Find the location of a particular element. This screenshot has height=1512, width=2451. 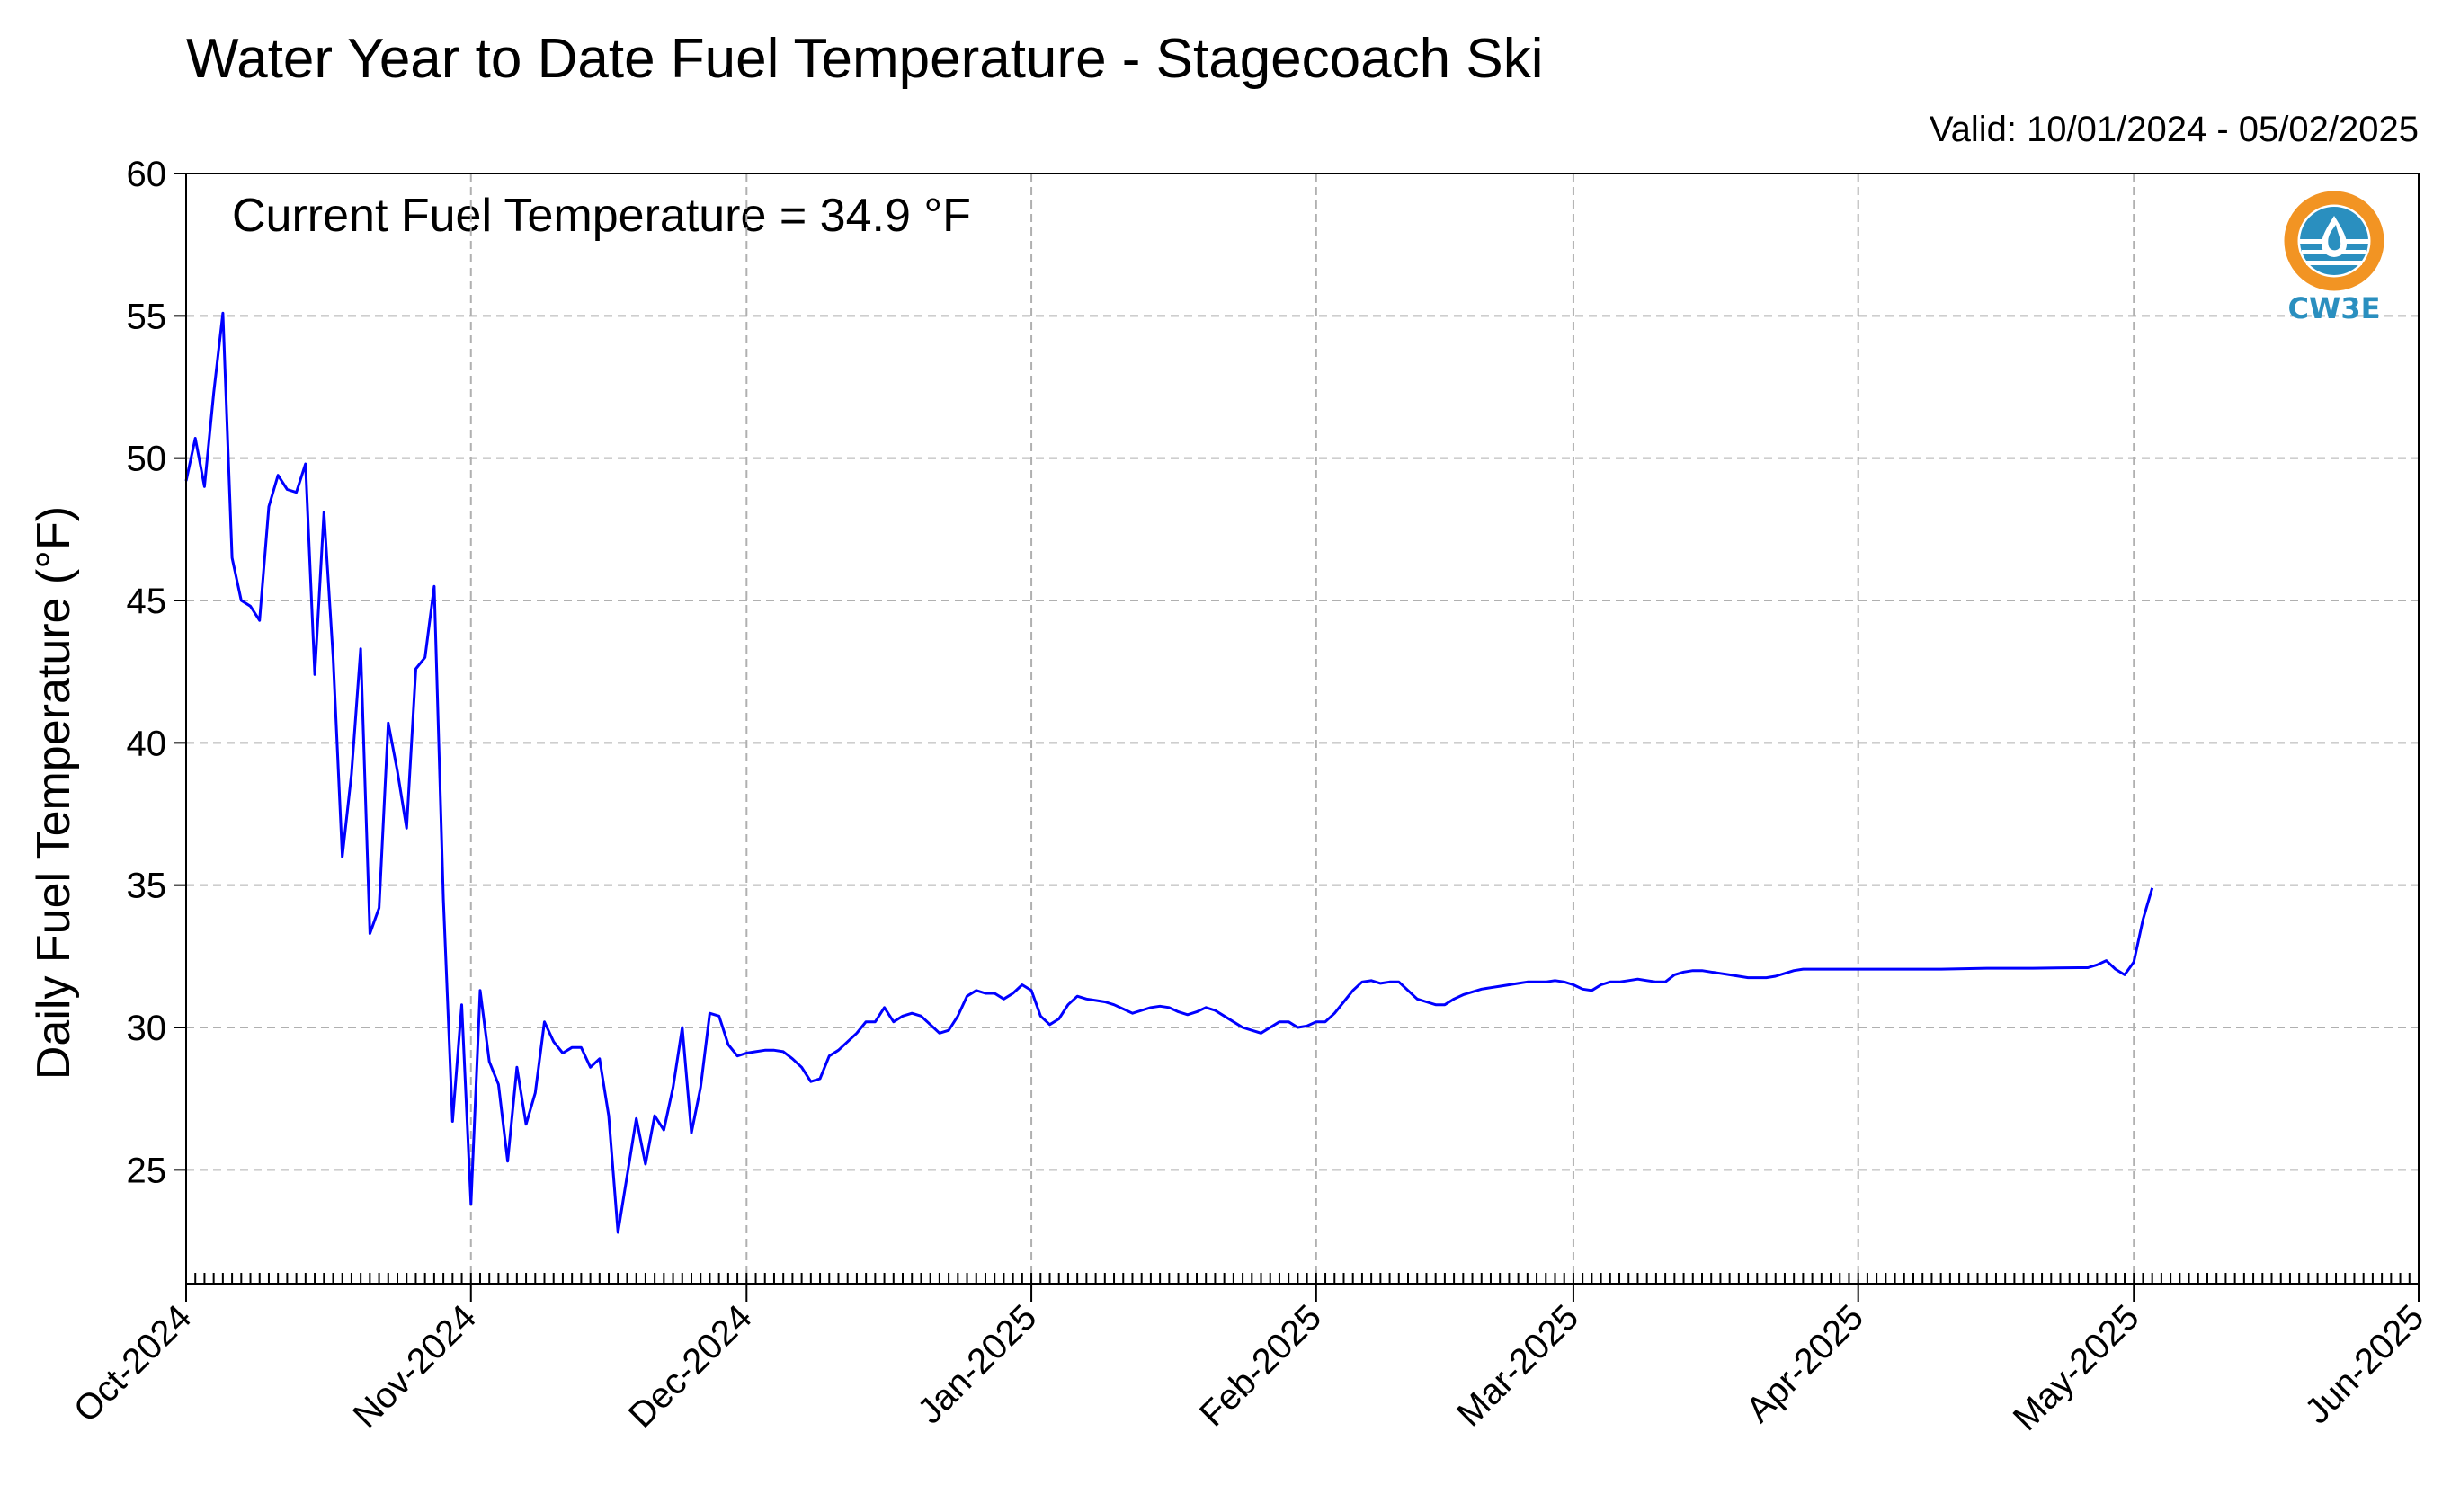

x-tick-label: Jun-2025 is located at coordinates (2364, 1364).